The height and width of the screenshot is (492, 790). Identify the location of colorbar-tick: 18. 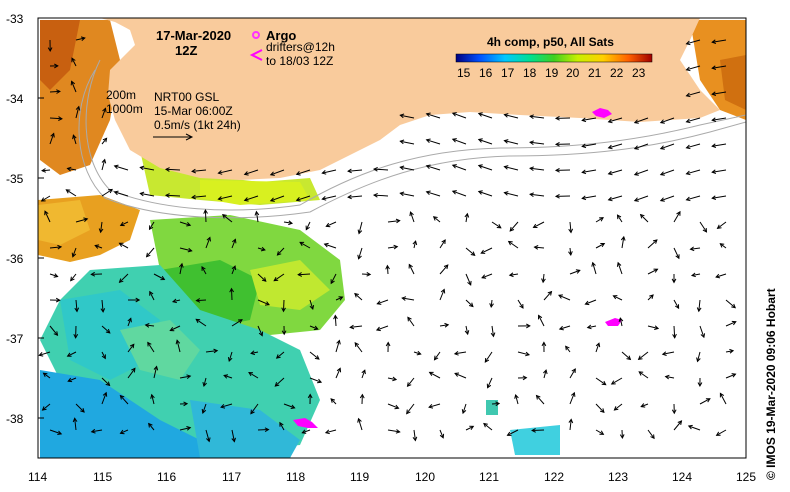
(530, 73).